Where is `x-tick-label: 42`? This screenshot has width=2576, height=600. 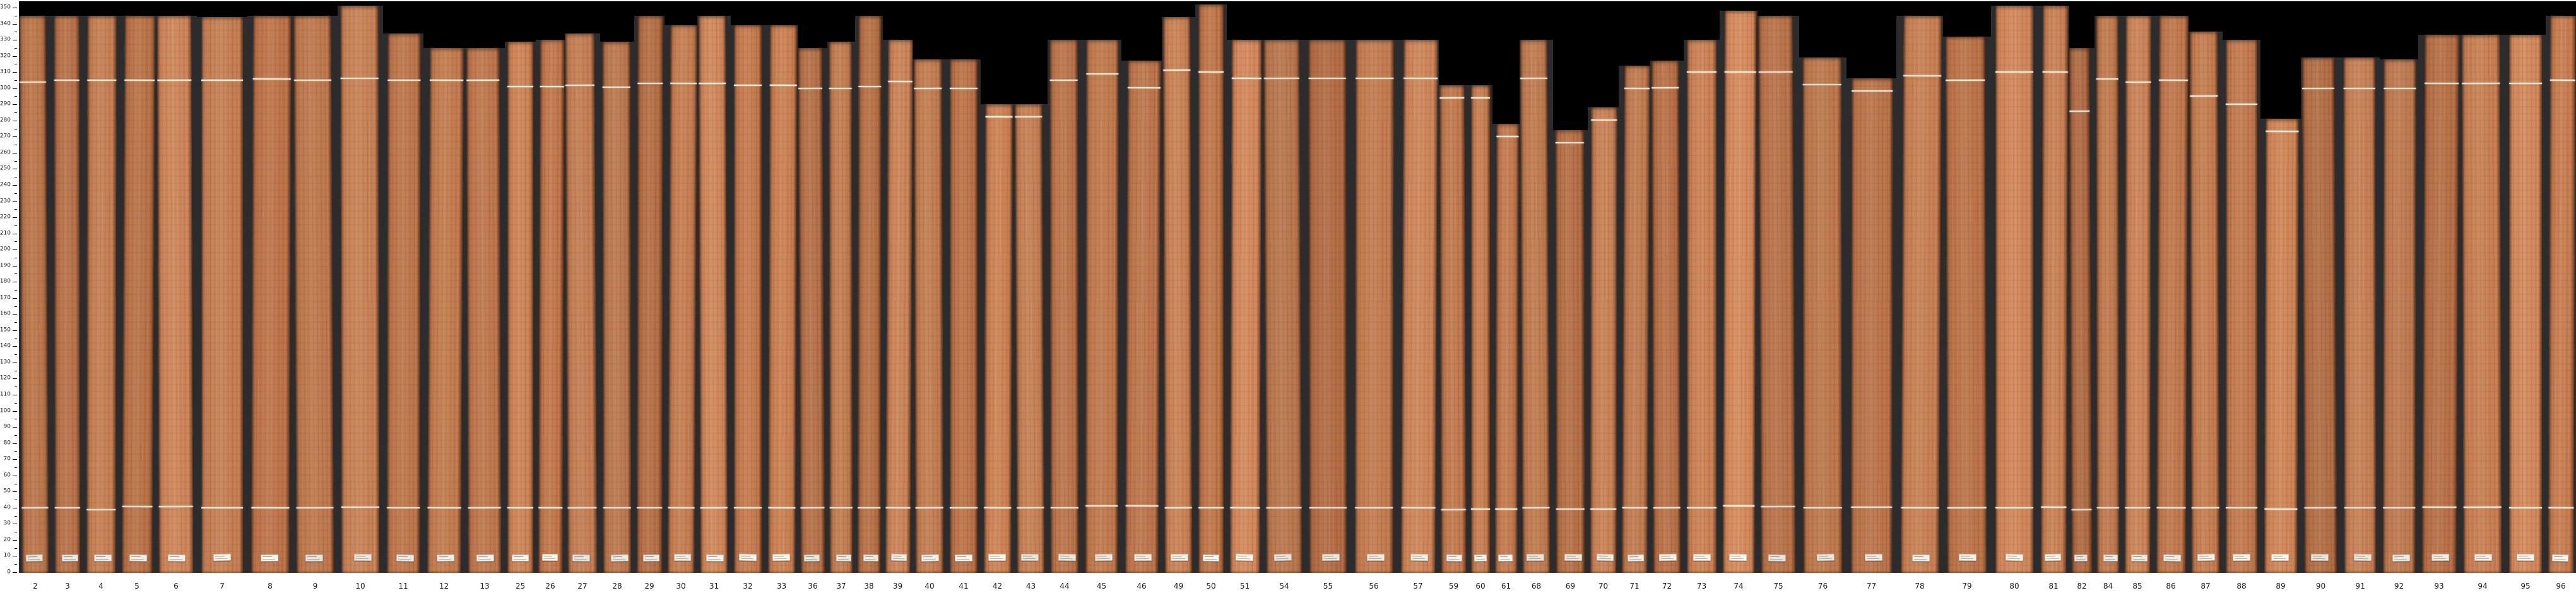
x-tick-label: 42 is located at coordinates (998, 586).